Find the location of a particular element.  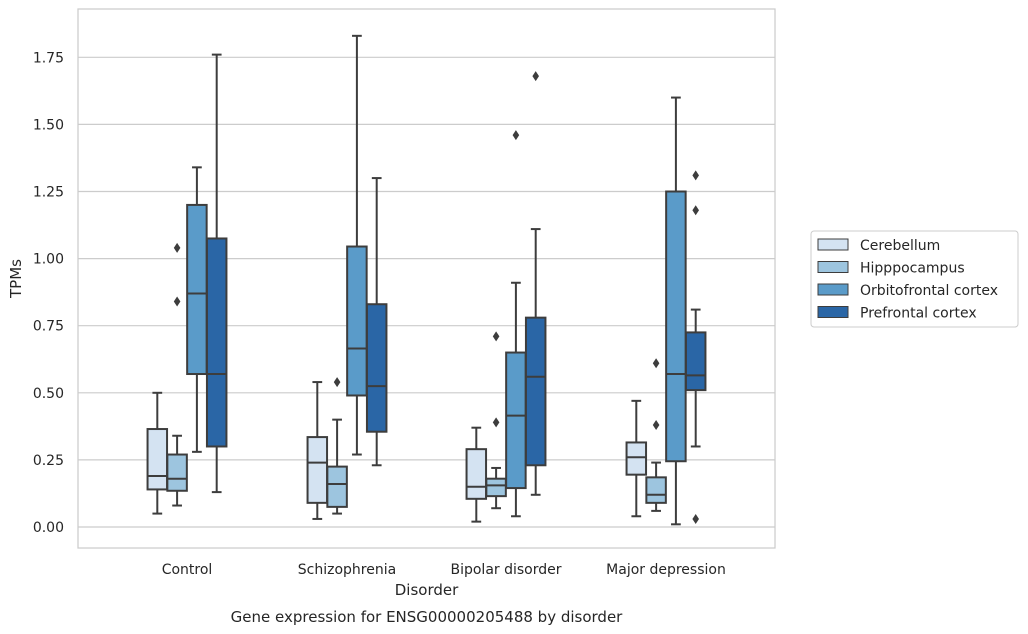

y-tick-label: 1.75 is located at coordinates (48, 58).